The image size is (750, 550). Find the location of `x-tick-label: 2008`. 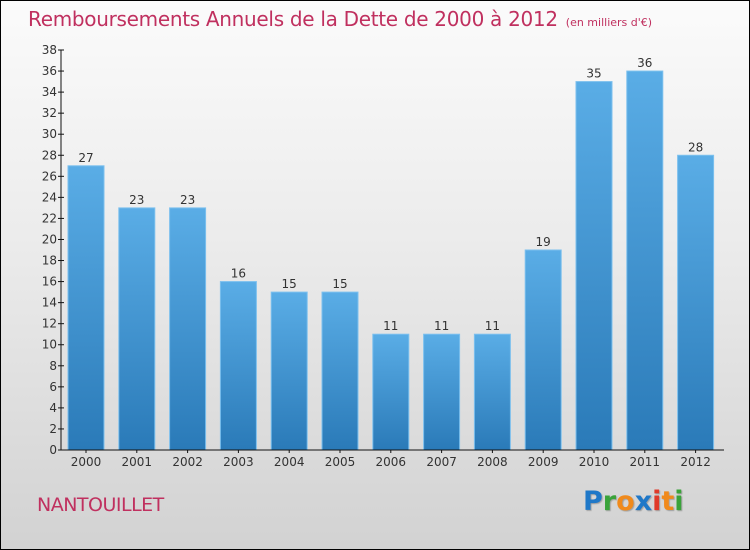

x-tick-label: 2008 is located at coordinates (492, 462).